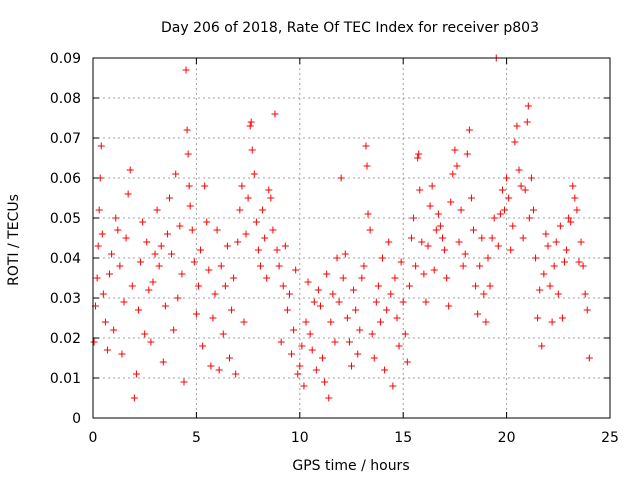  What do you see at coordinates (65, 379) in the screenshot?
I see `y-tick-label: 0.01` at bounding box center [65, 379].